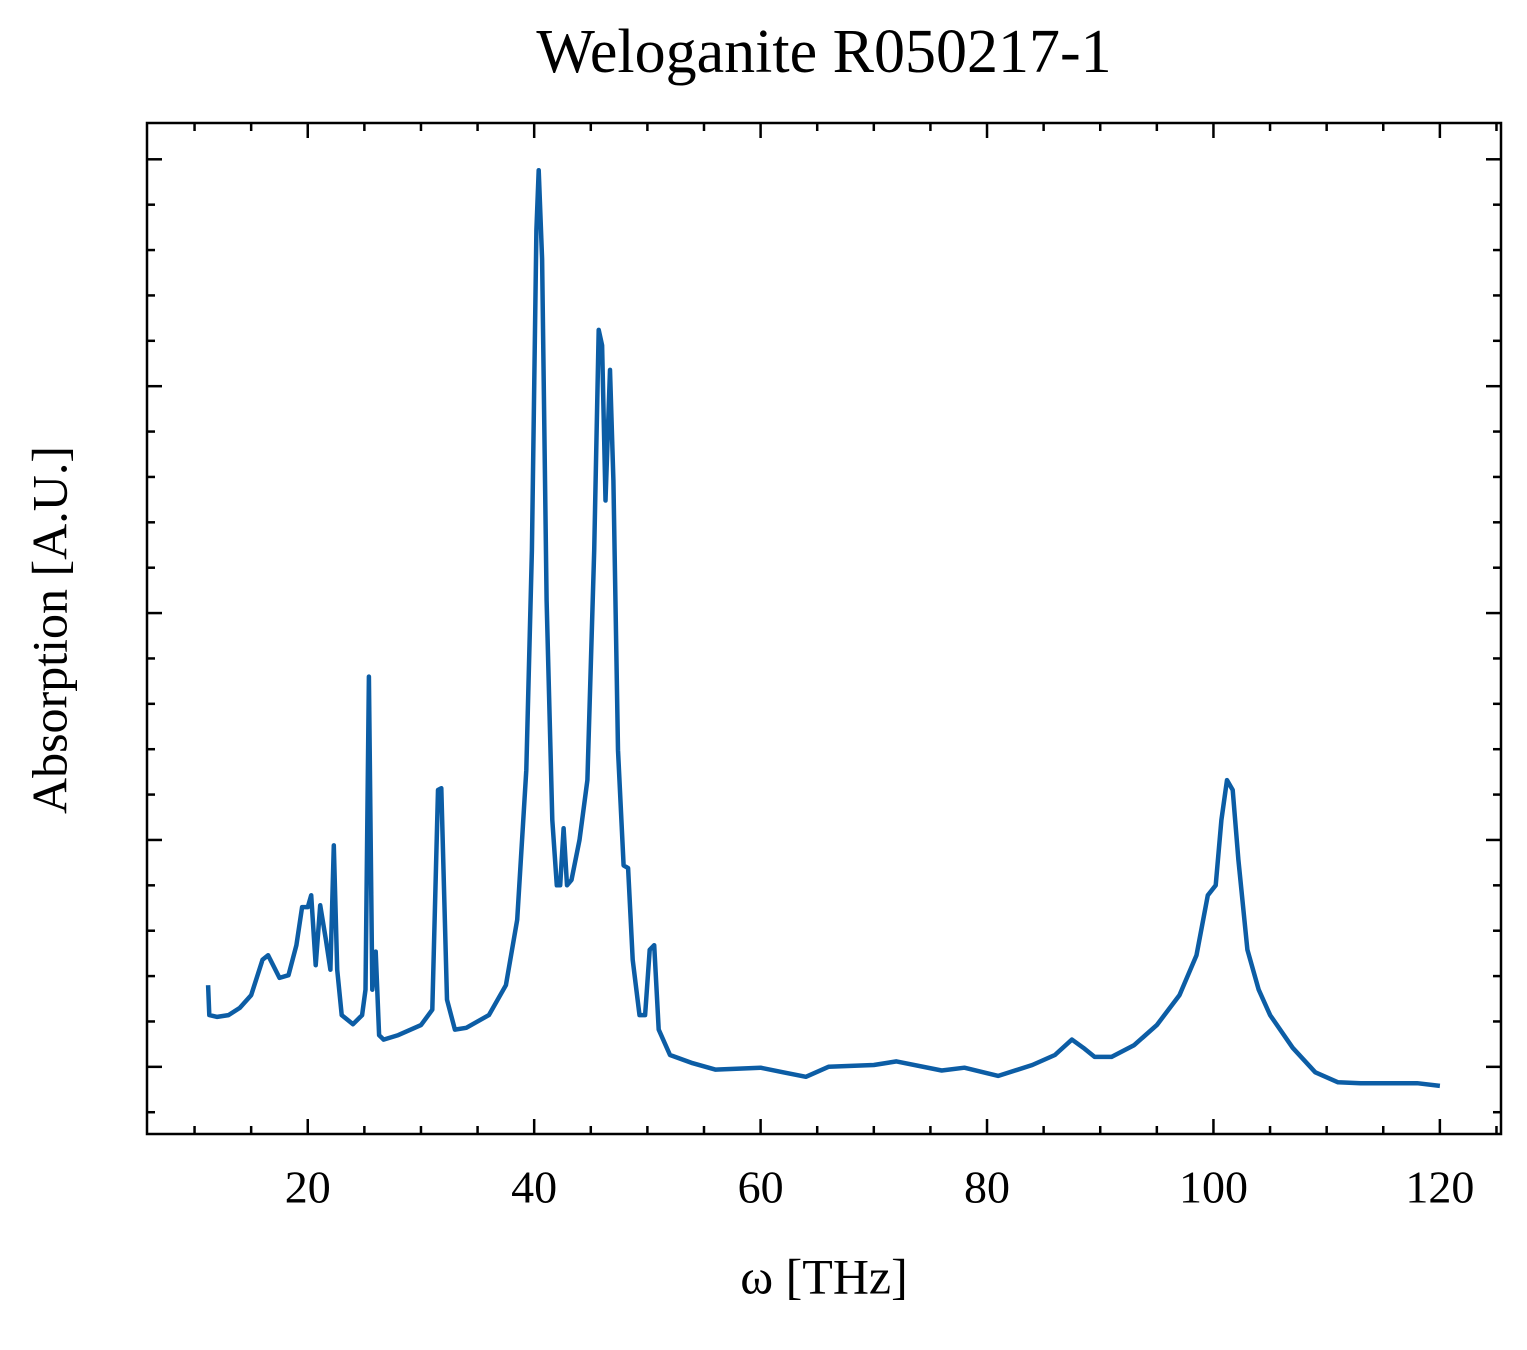  What do you see at coordinates (1439, 1187) in the screenshot?
I see `x-tick-label: 120` at bounding box center [1439, 1187].